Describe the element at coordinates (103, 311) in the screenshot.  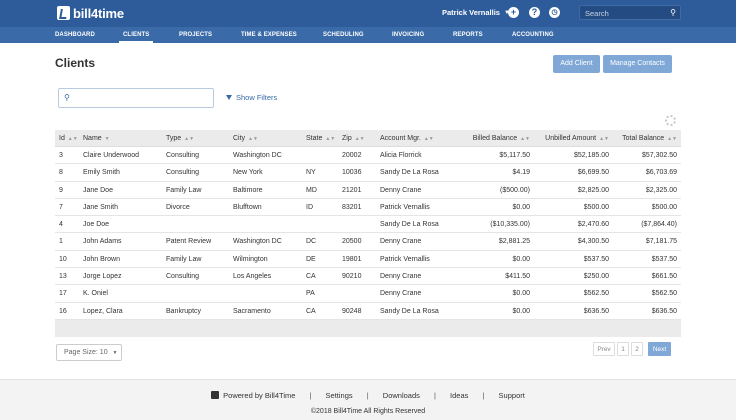
I see `table-cell: Lopez, Clara` at that location.